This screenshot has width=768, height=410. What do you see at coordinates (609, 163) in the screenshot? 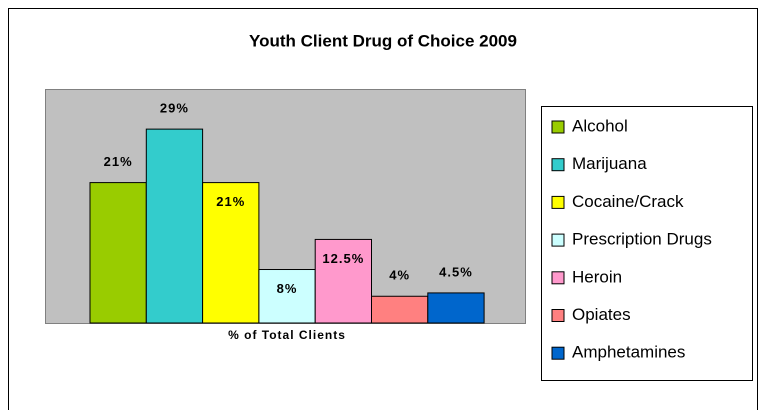
I see `legend-label: Marijuana` at bounding box center [609, 163].